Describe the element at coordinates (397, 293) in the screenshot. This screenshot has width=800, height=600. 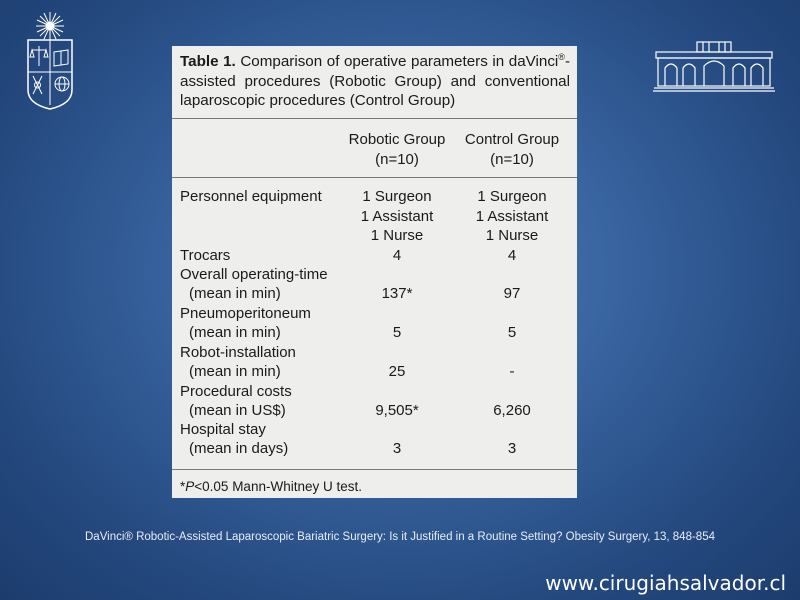
I see `cell-operating-time-robotic: 137*` at that location.